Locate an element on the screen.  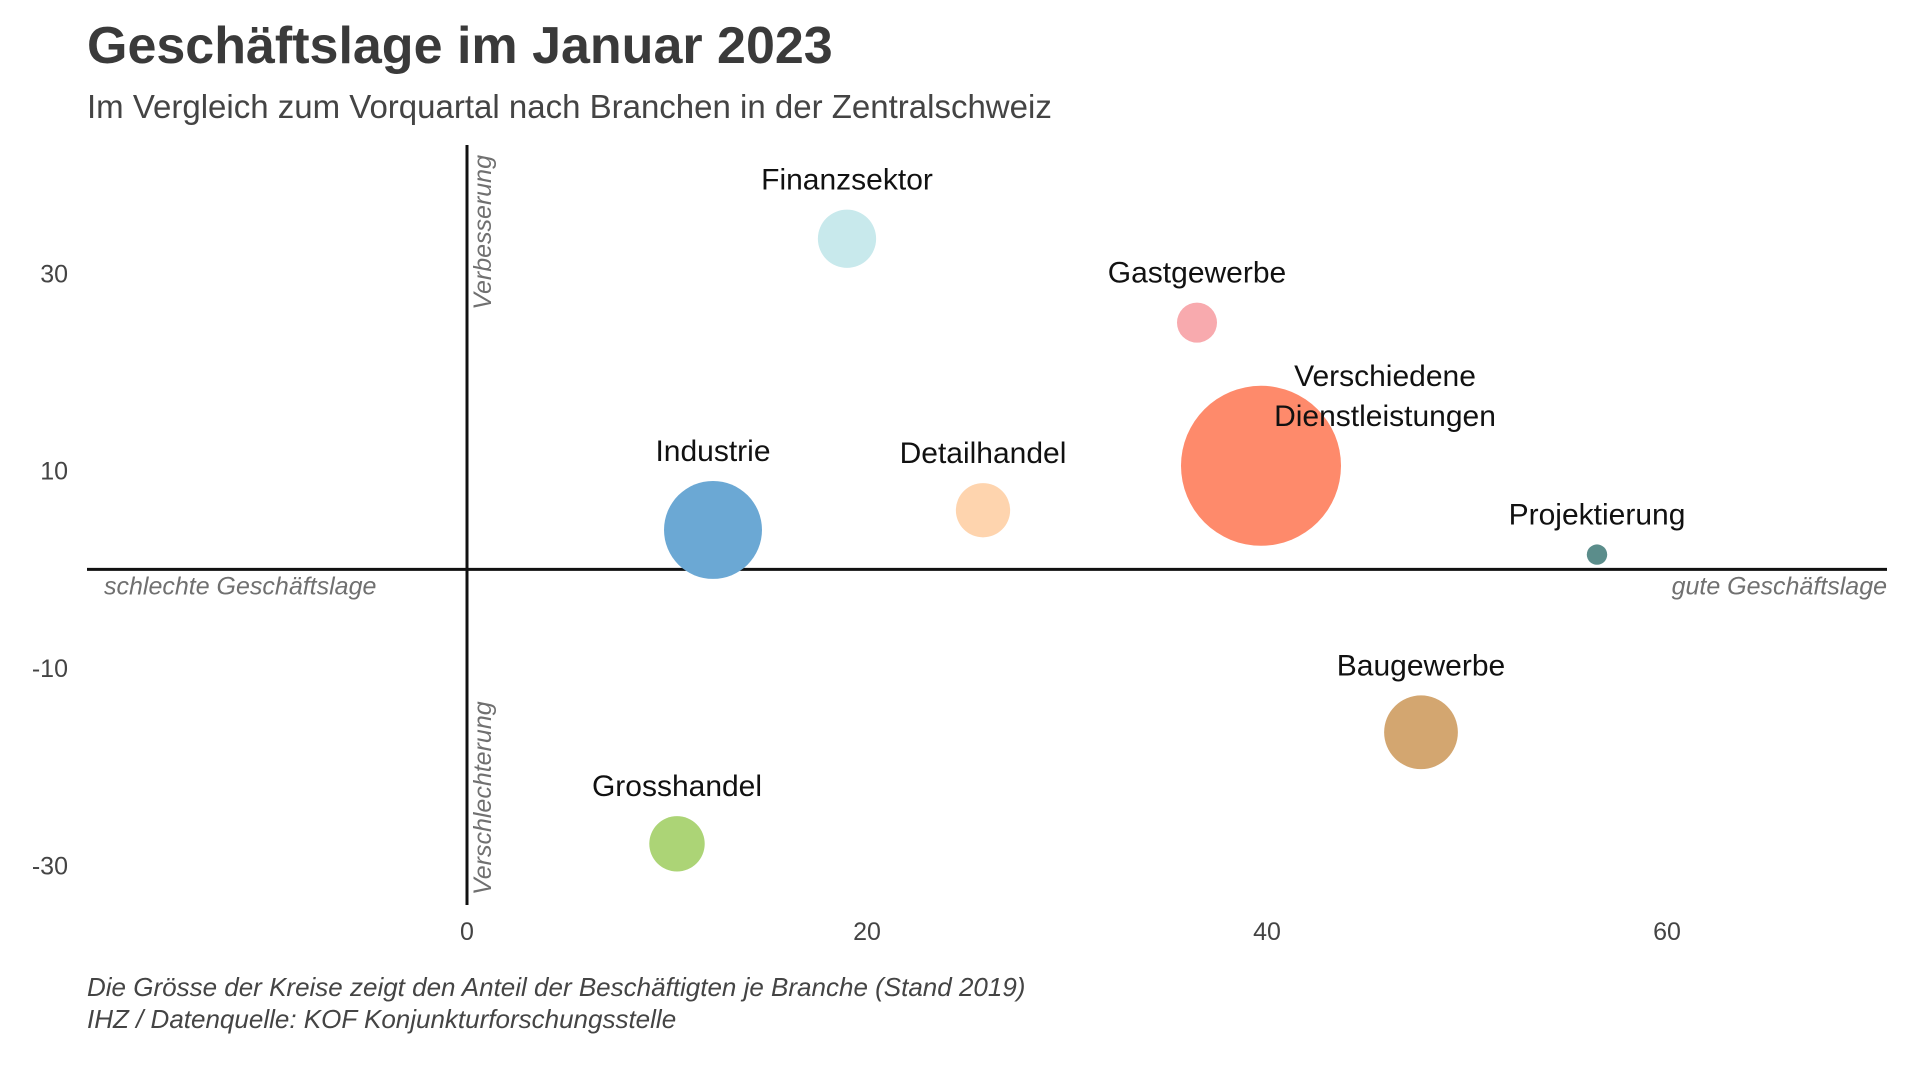
y-tick-label: 10 is located at coordinates (54, 472).